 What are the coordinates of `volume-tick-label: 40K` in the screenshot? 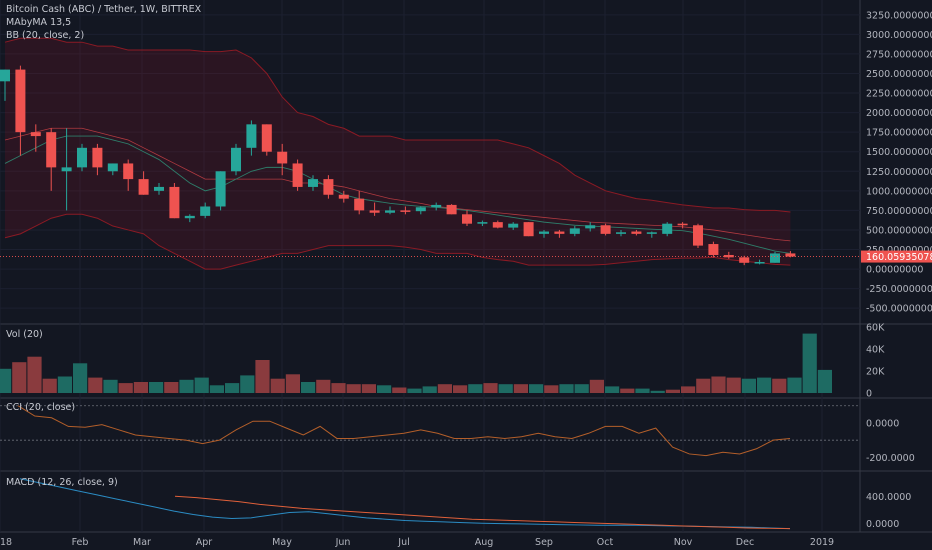 It's located at (875, 350).